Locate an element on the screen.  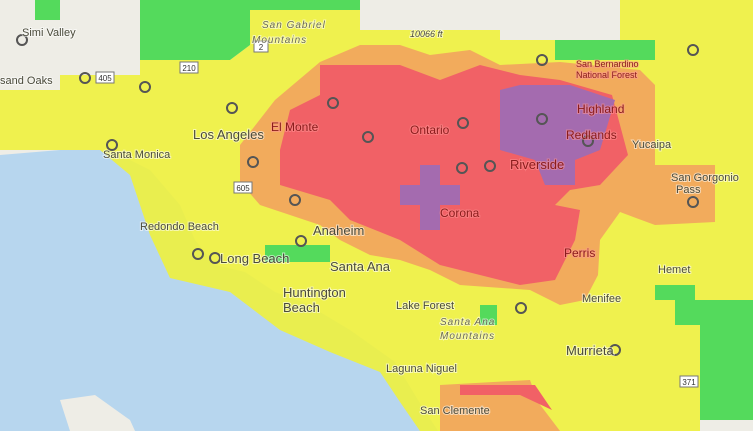
forest-label: San Bernardino is located at coordinates (607, 64).